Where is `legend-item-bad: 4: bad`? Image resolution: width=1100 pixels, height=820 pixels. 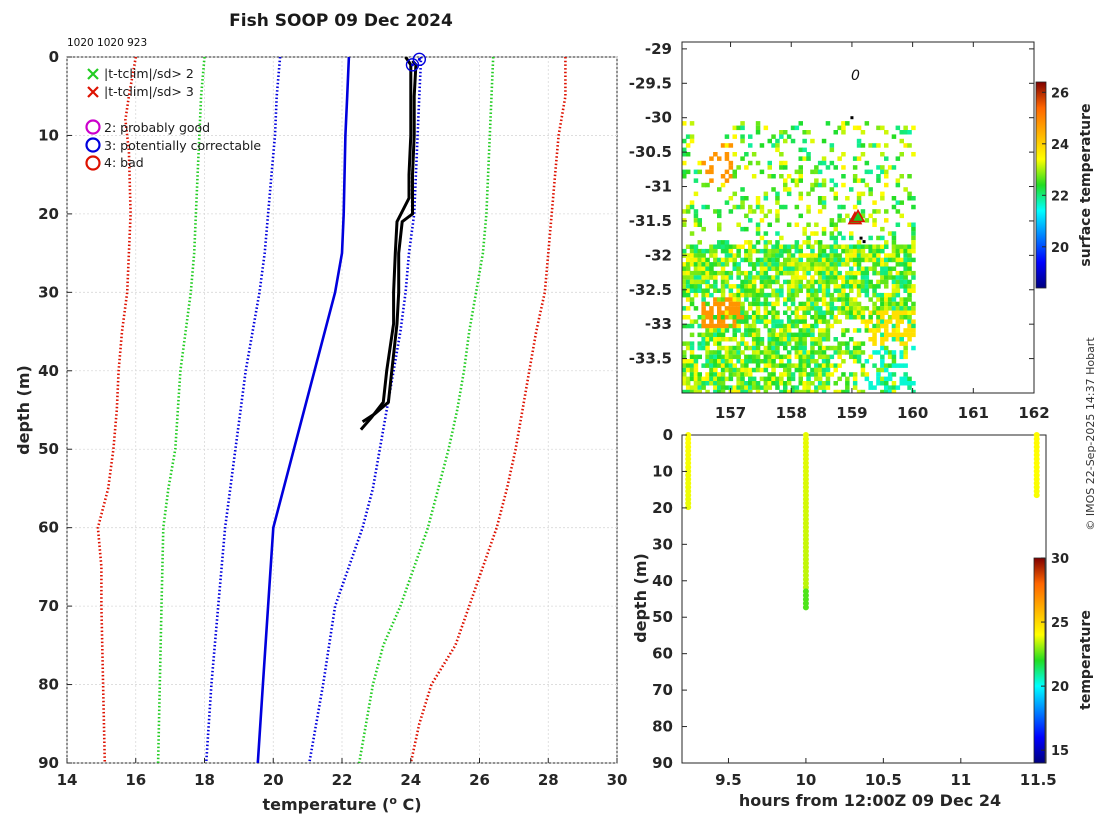 legend-item-bad: 4: bad is located at coordinates (114, 163).